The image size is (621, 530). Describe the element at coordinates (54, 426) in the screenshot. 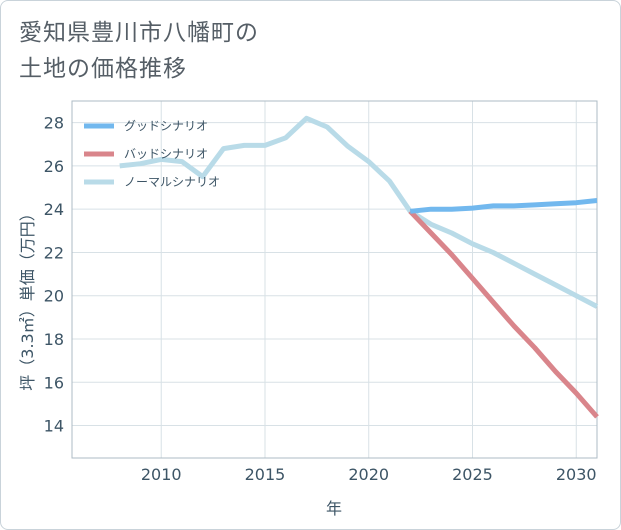

I see `y-tick-label: 14` at that location.